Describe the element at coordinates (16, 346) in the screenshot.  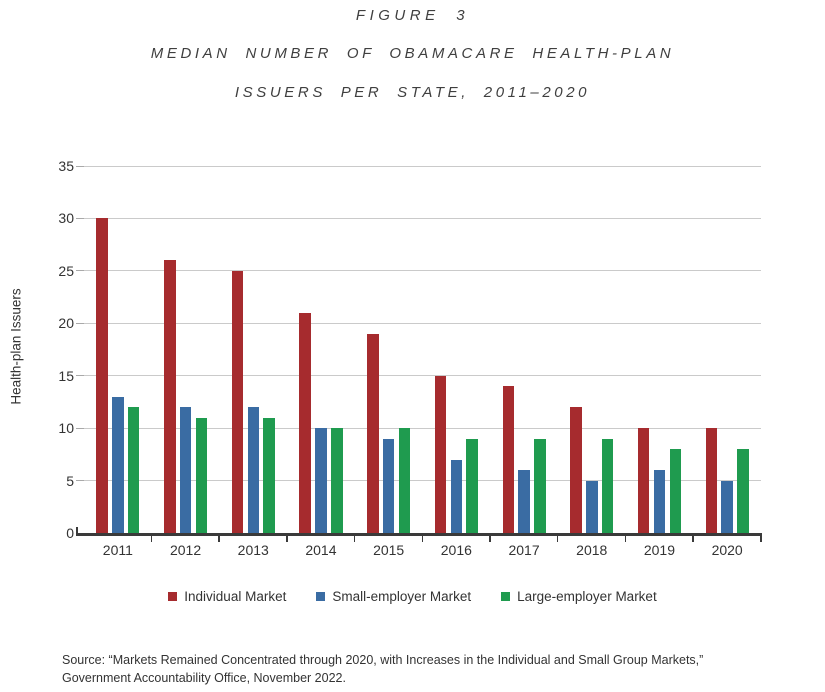
I see `y-axis-title: Health-plan Issuers` at that location.